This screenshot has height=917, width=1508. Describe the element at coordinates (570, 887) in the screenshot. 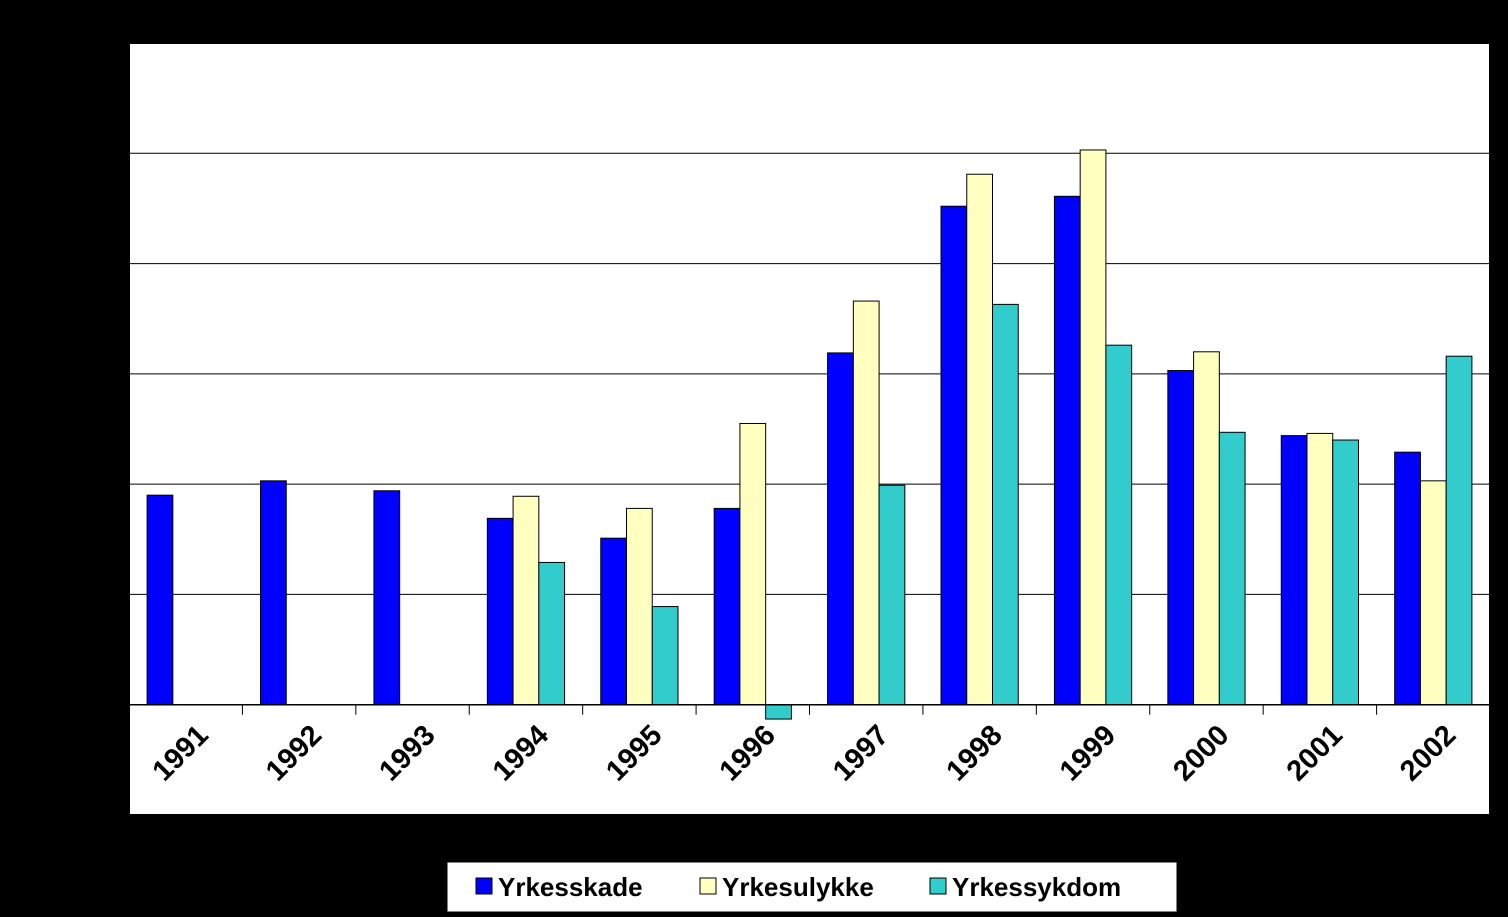

I see `legend-label: Yrkesskade` at that location.